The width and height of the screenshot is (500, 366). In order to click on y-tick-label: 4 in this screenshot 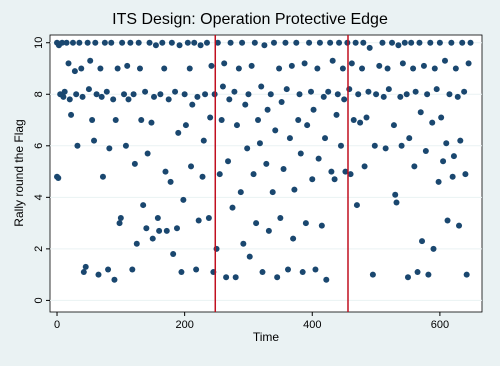, I will do `click(39, 197)`.